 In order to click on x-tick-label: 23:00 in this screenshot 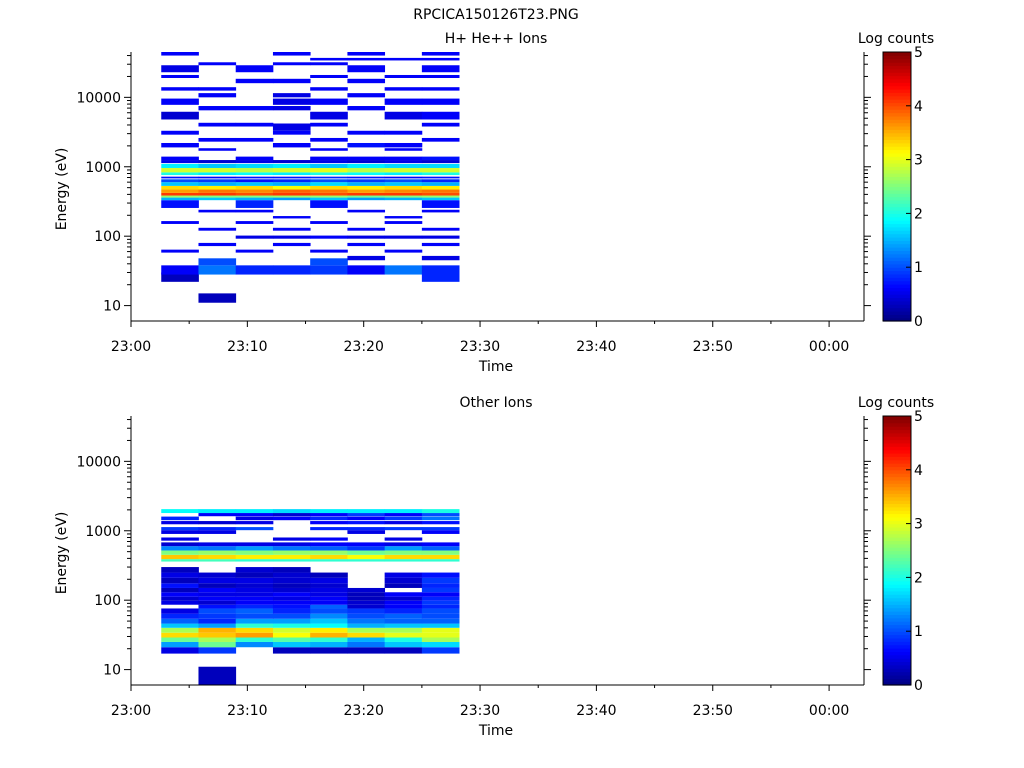, I will do `click(131, 711)`.